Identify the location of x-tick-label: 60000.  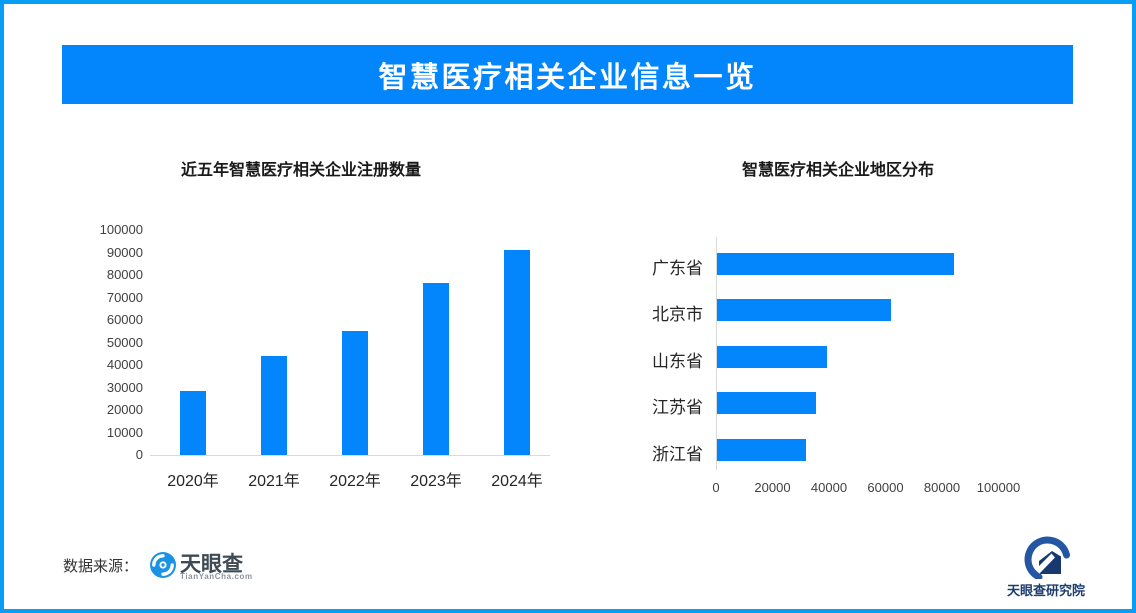
(885, 487).